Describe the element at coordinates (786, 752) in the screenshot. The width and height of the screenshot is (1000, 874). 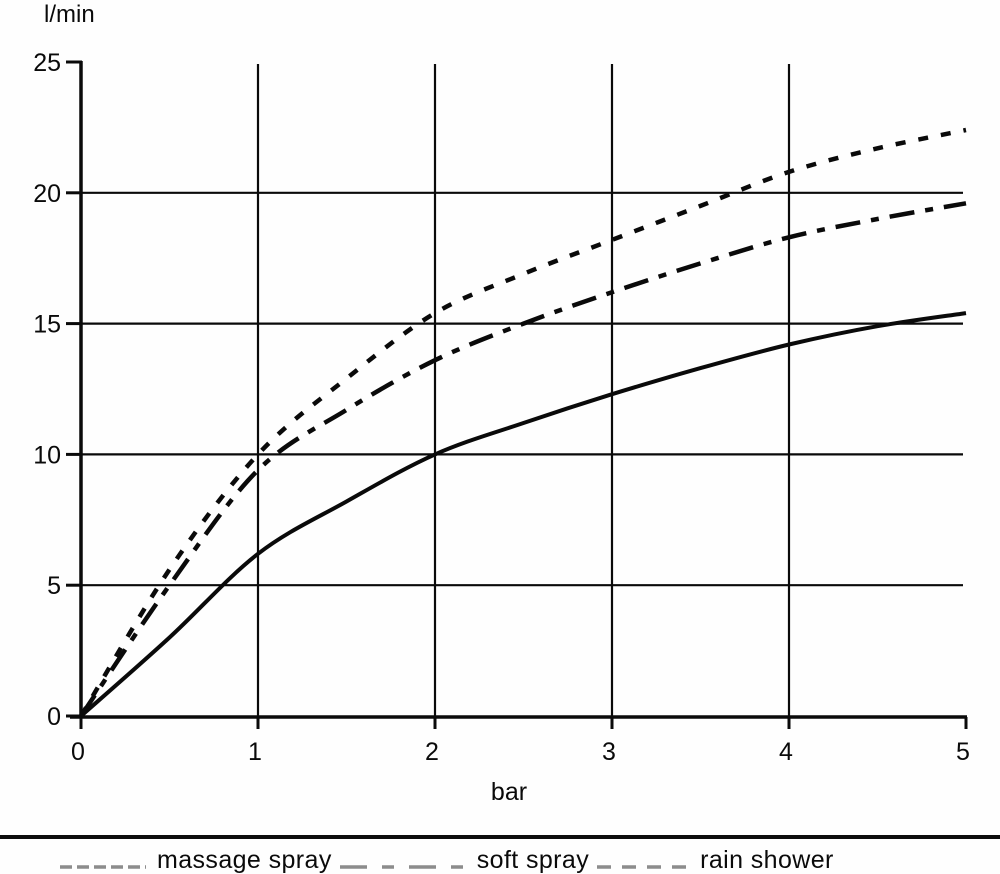
I see `x-tick-label-4: 4` at that location.